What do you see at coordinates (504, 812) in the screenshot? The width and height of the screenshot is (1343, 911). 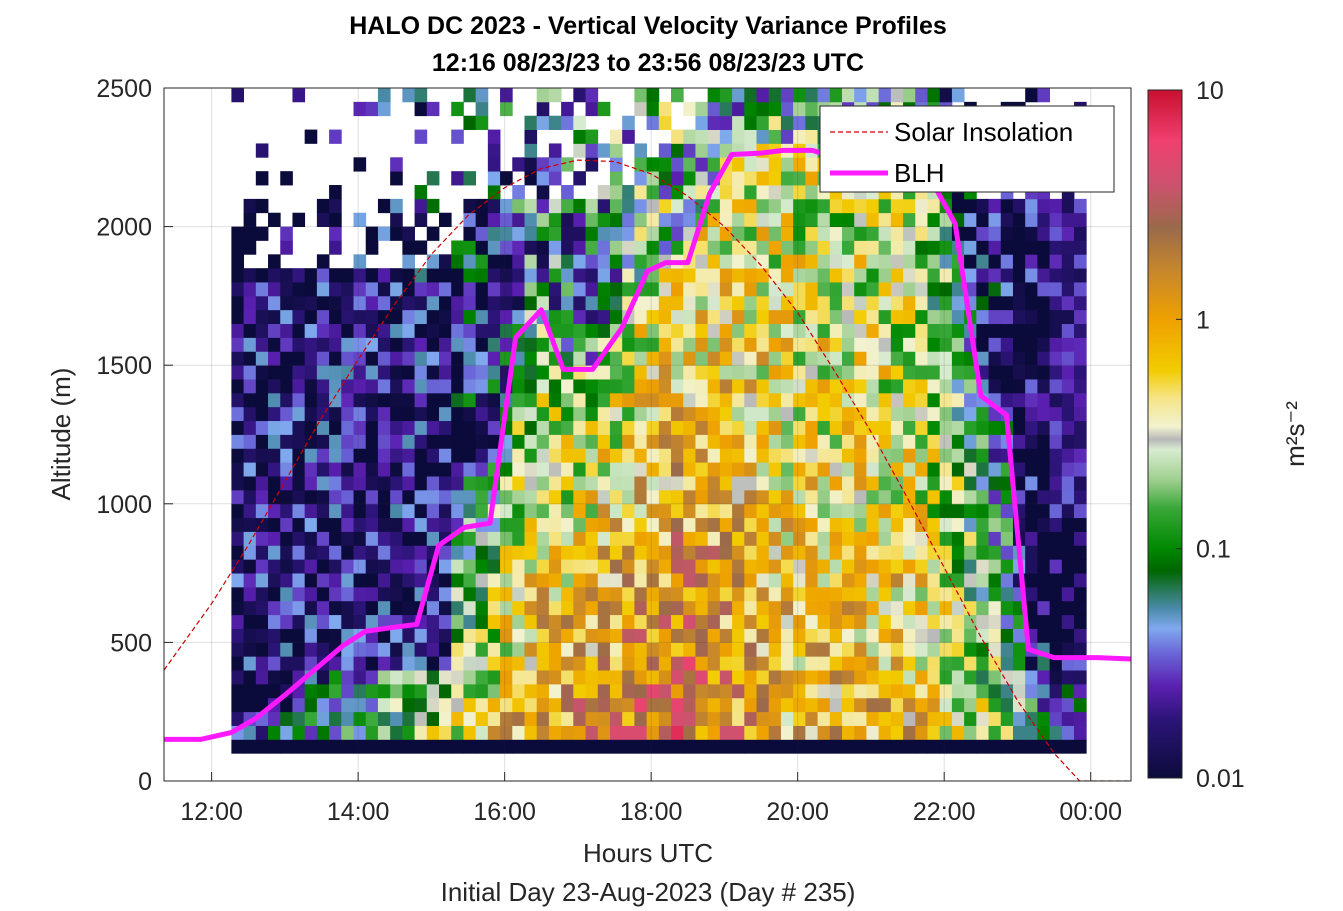 I see `x-tick-label: 16:00` at bounding box center [504, 812].